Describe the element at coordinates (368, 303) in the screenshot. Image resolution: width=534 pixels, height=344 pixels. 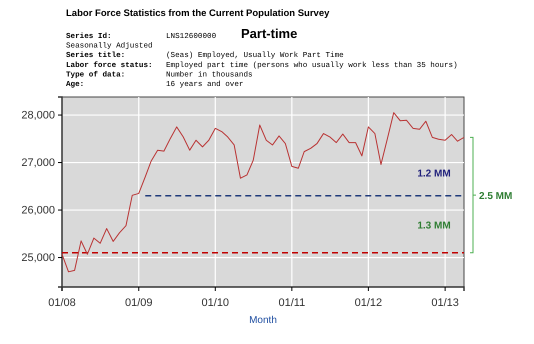
I see `x-tick-label: 01/12` at that location.